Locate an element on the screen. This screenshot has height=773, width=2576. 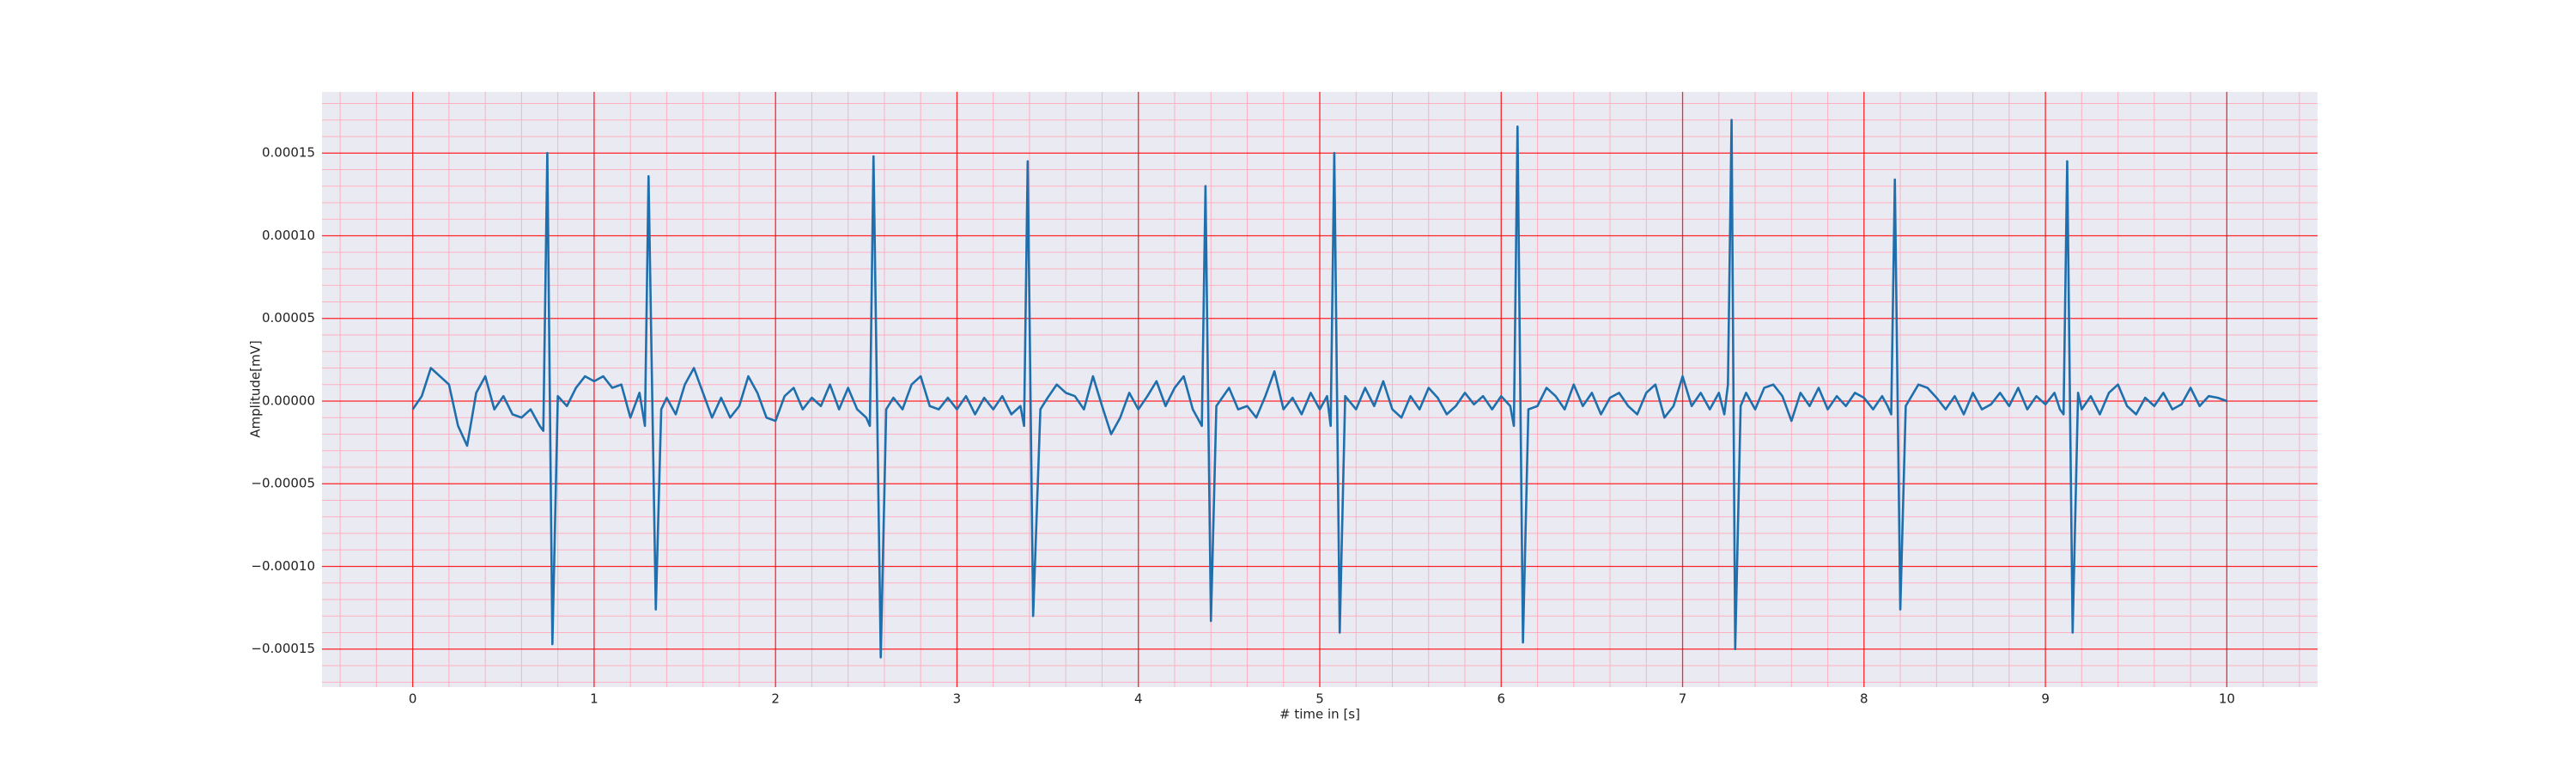
x-tick-label: 7 is located at coordinates (1683, 699).